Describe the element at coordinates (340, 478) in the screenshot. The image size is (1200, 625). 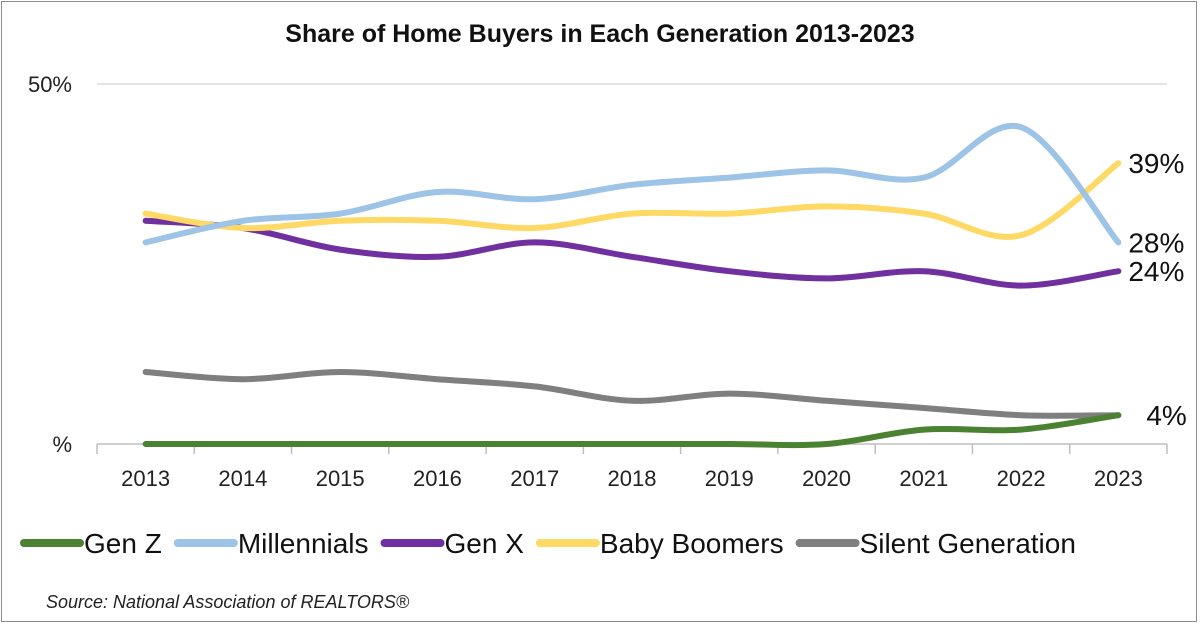
I see `x-tick-label: 2015` at that location.